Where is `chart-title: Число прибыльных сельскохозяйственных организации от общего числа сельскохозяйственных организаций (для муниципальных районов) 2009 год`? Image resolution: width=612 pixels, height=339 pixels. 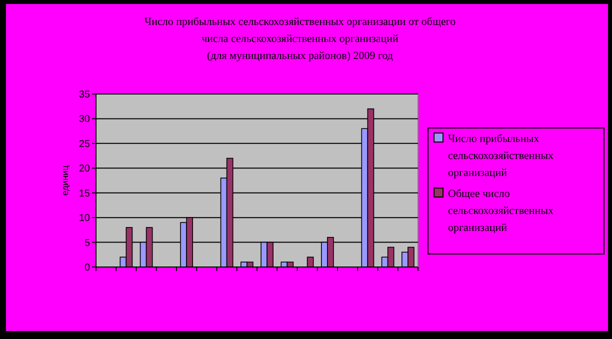
chart-title: Число прибыльных сельскохозяйственных организации от общего числа сельскохозяйственных организаций (для муниципальных районов) 2009 год is located at coordinates (300, 39).